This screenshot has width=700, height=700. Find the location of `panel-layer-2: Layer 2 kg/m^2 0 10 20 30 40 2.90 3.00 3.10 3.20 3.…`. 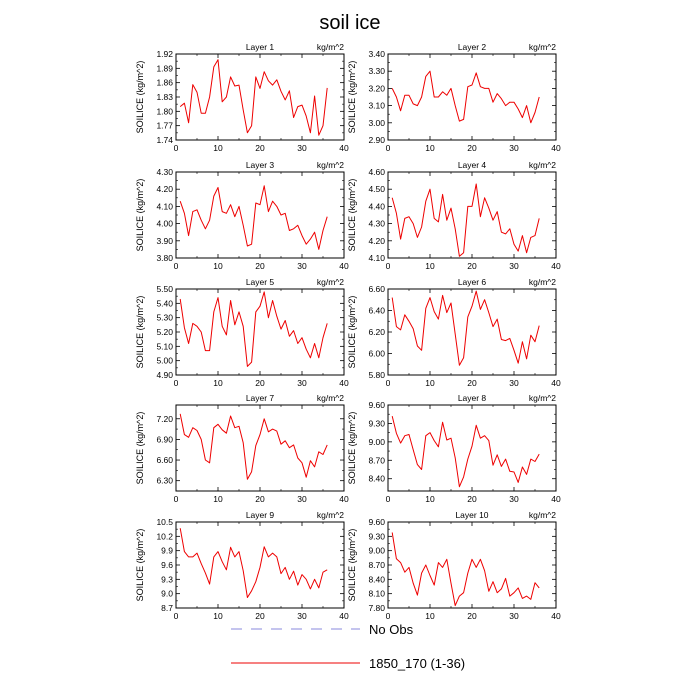

panel-layer-2: Layer 2 kg/m^2 0 10 20 30 40 2.90 3.00 3.10 3.20 3.… is located at coordinates (454, 97).